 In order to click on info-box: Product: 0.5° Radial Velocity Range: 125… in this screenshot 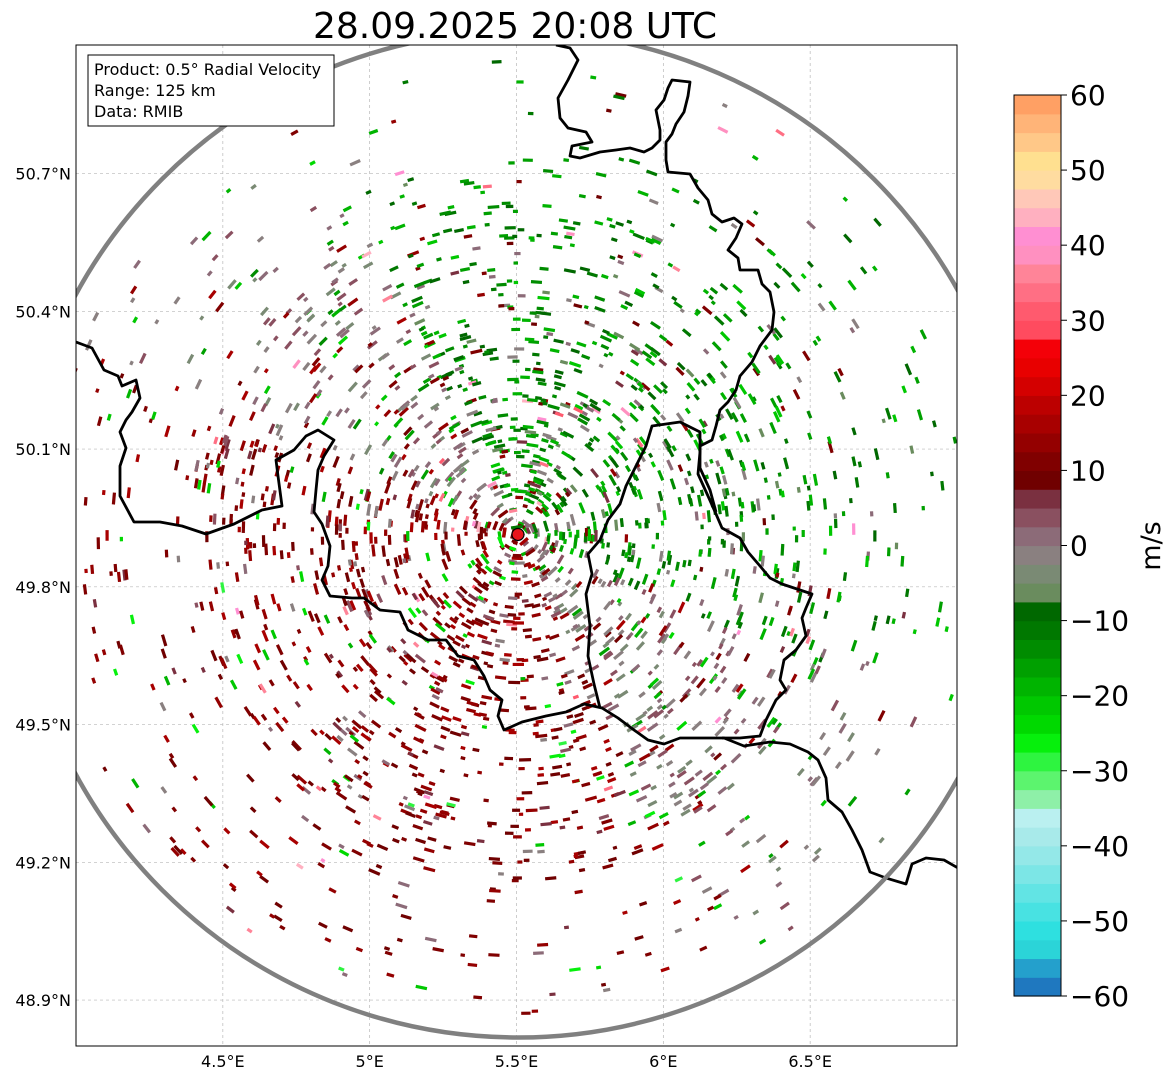, I will do `click(211, 90)`.